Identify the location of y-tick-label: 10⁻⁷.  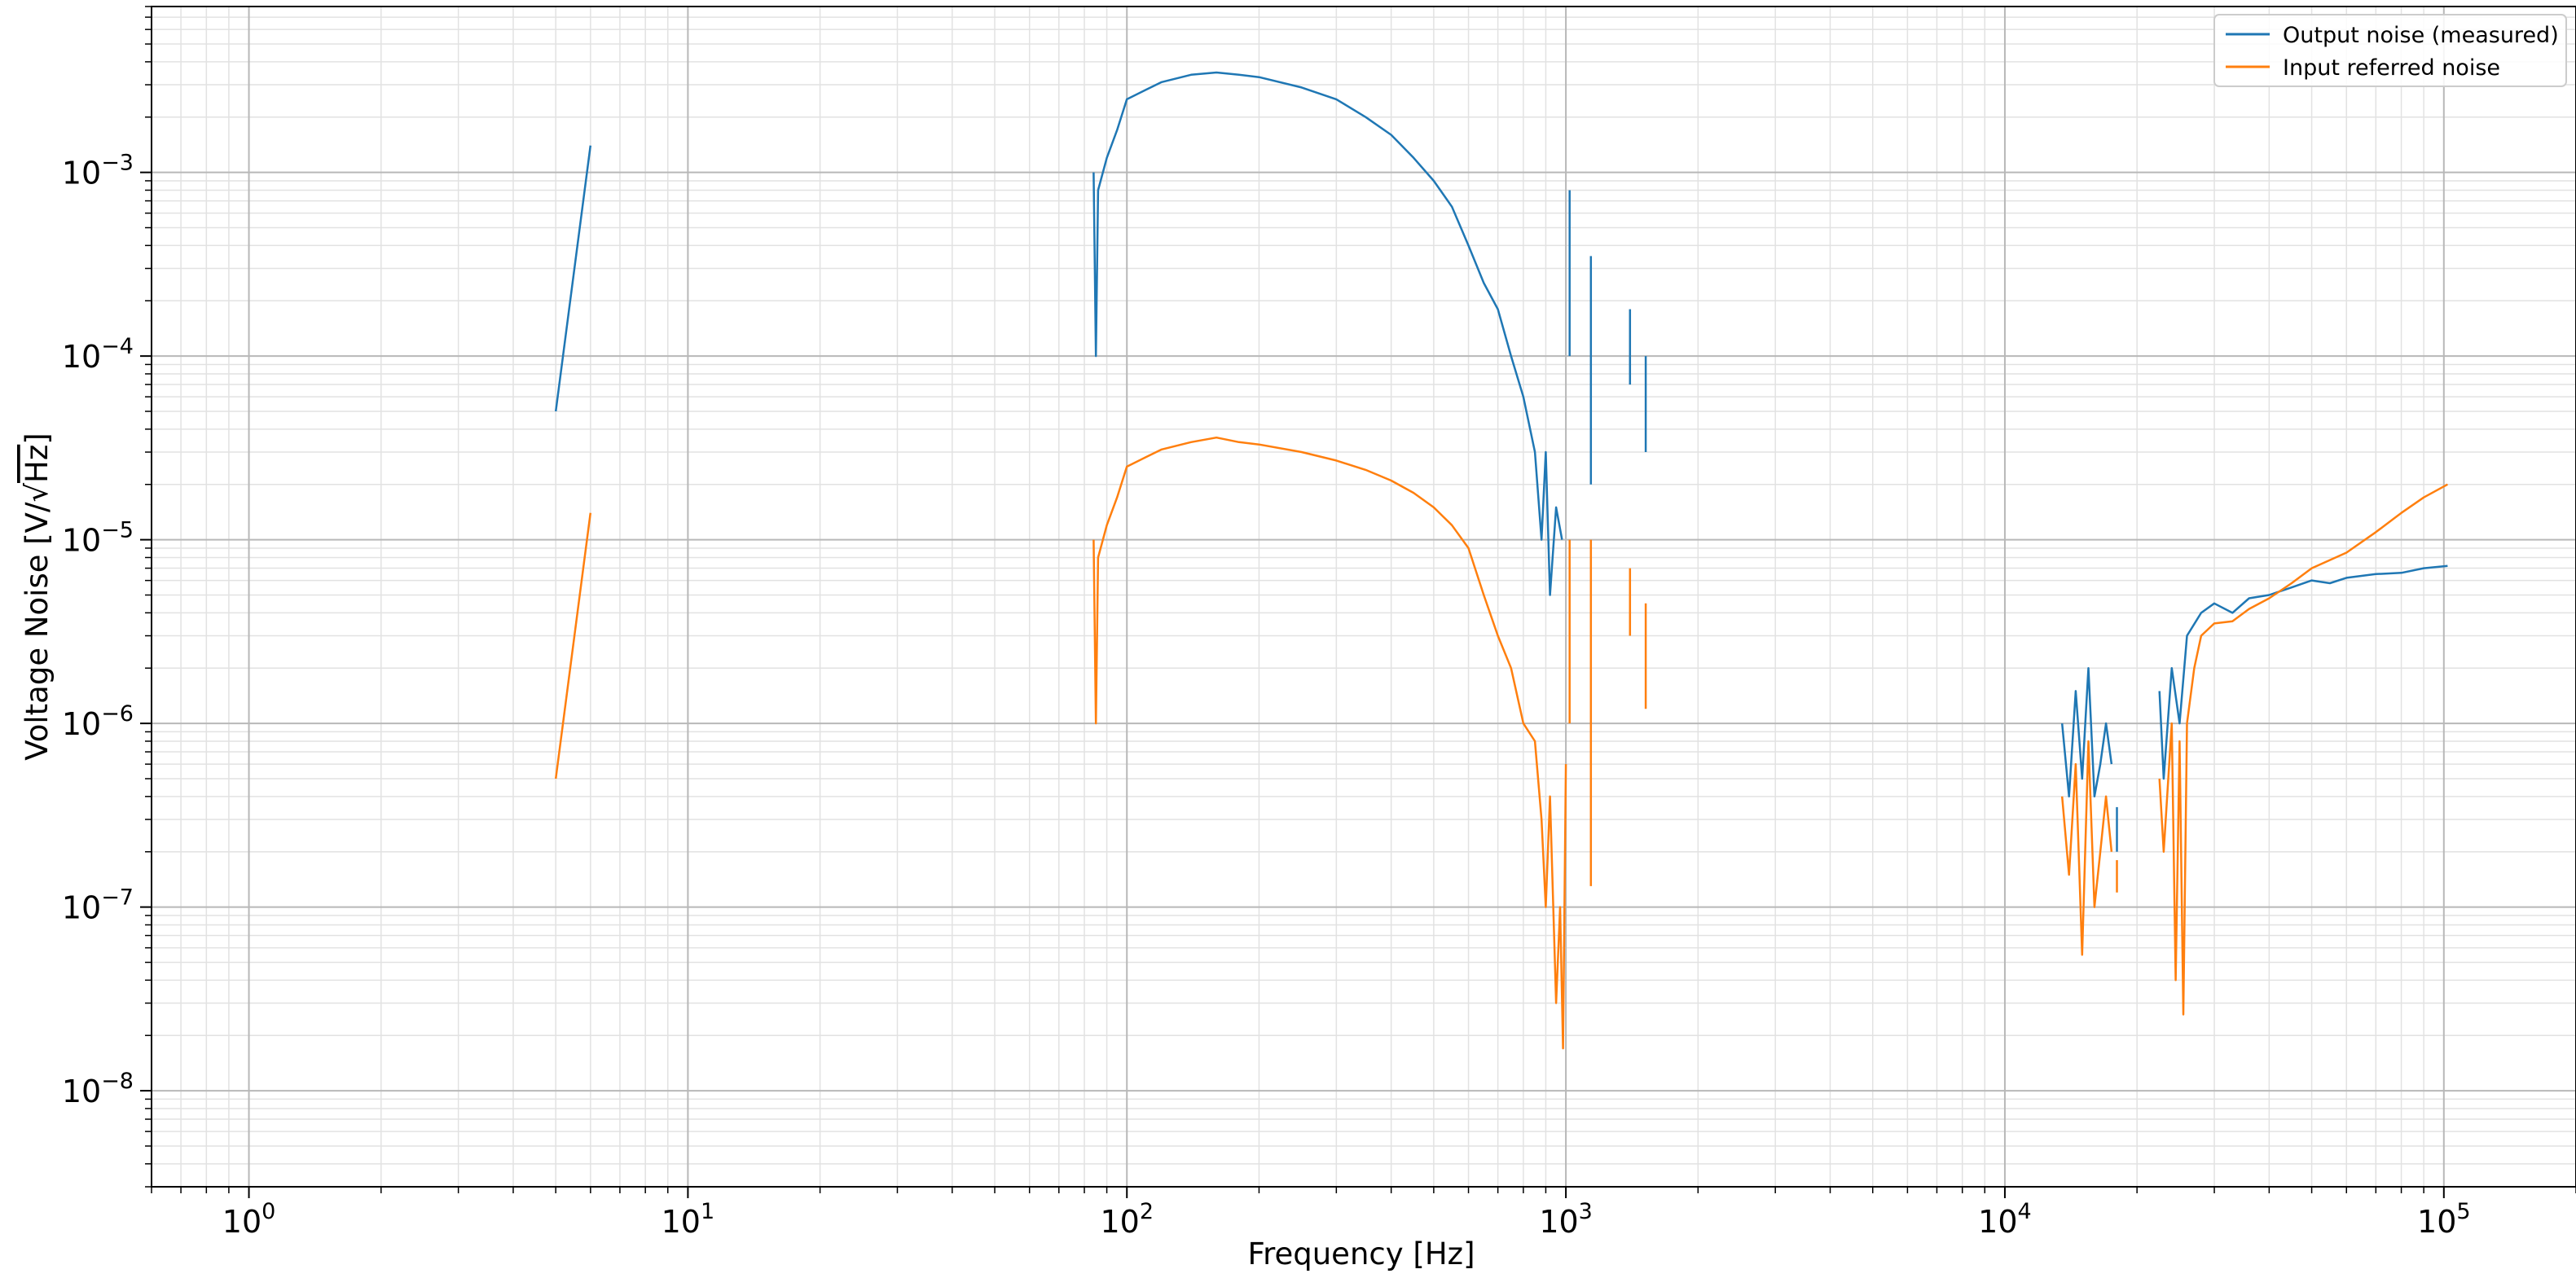
(98, 905).